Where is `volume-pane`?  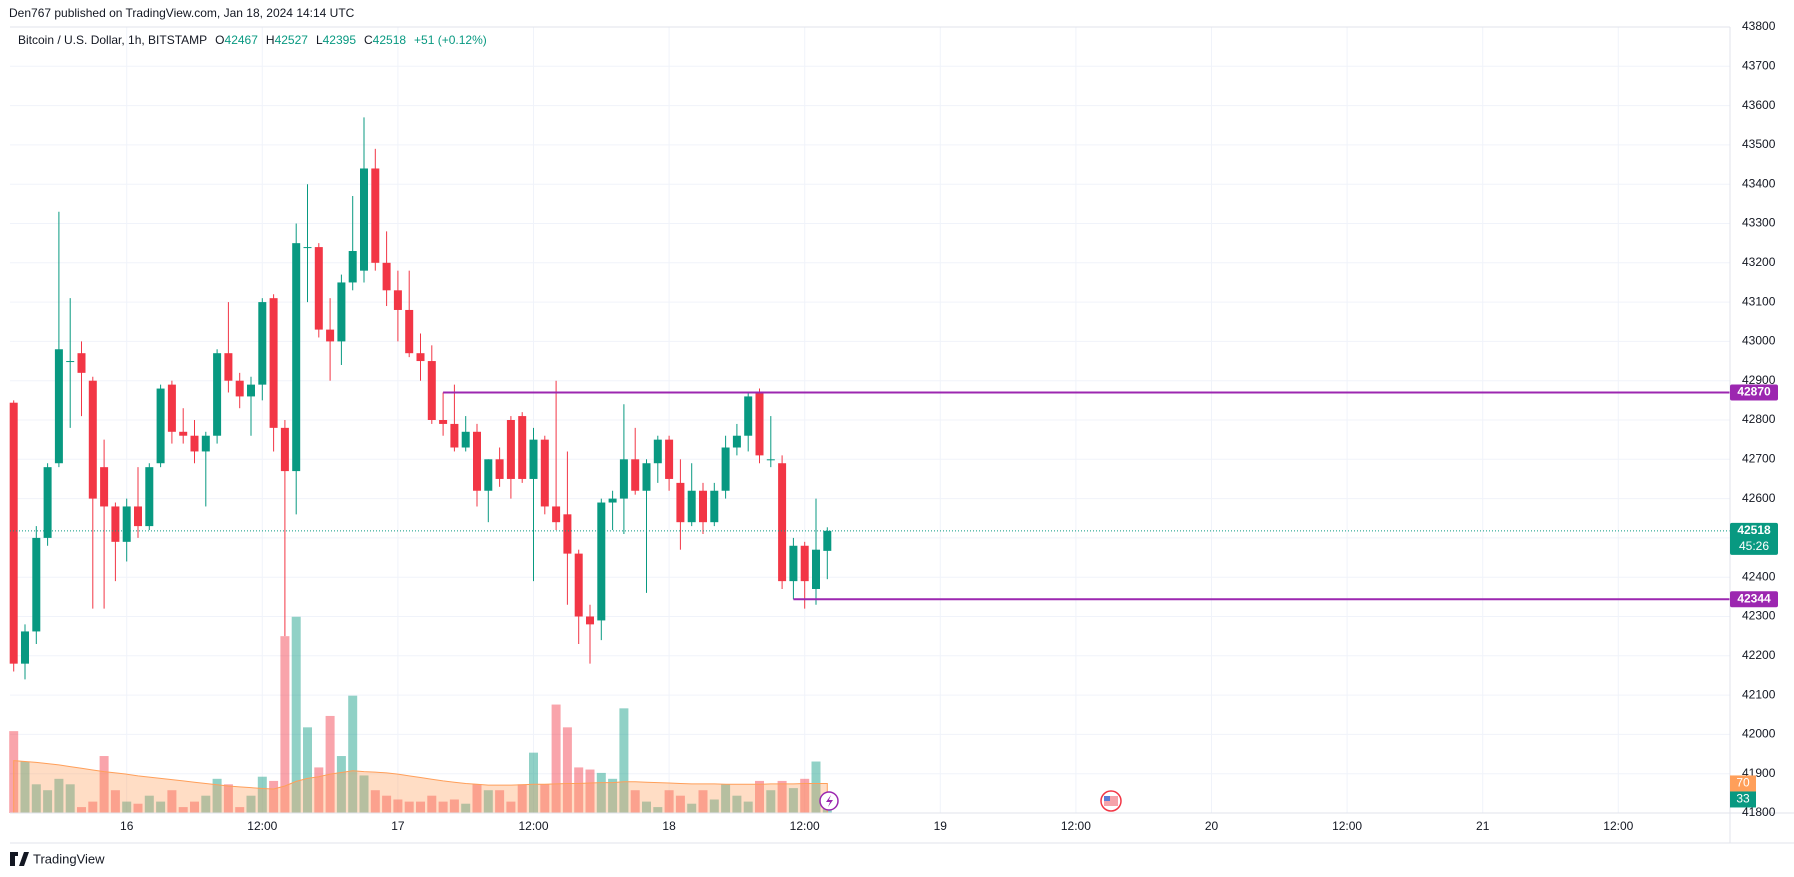 volume-pane is located at coordinates (420, 715).